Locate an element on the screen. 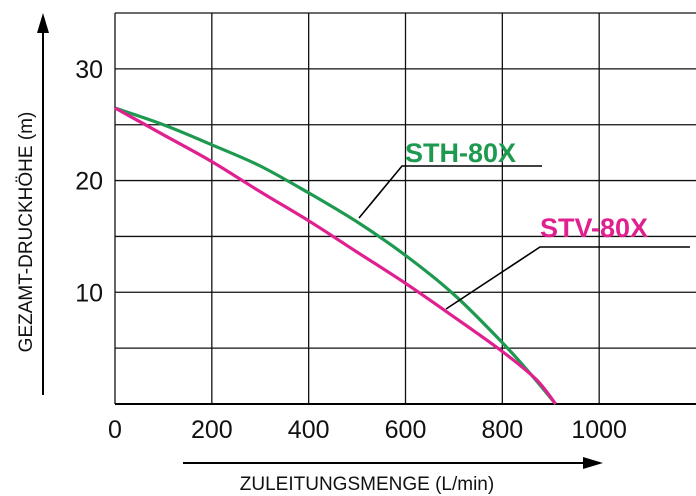 The height and width of the screenshot is (496, 696). x-tick-label: 800 is located at coordinates (502, 430).